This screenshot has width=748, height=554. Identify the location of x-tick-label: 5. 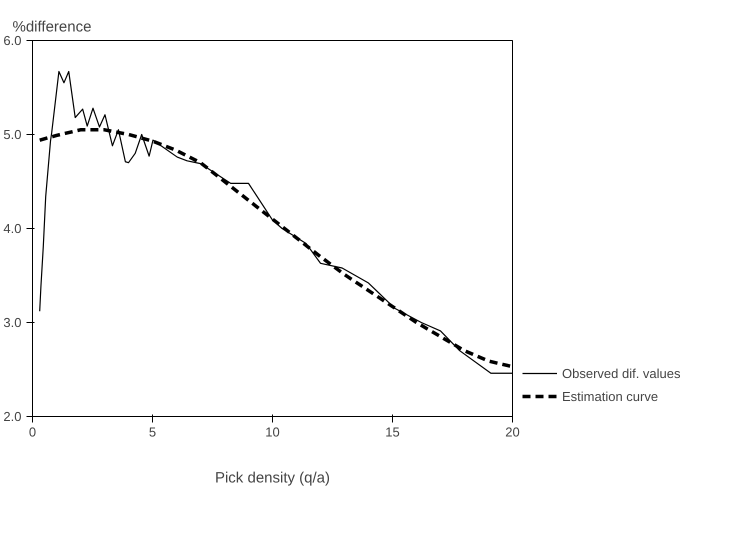
(152, 432).